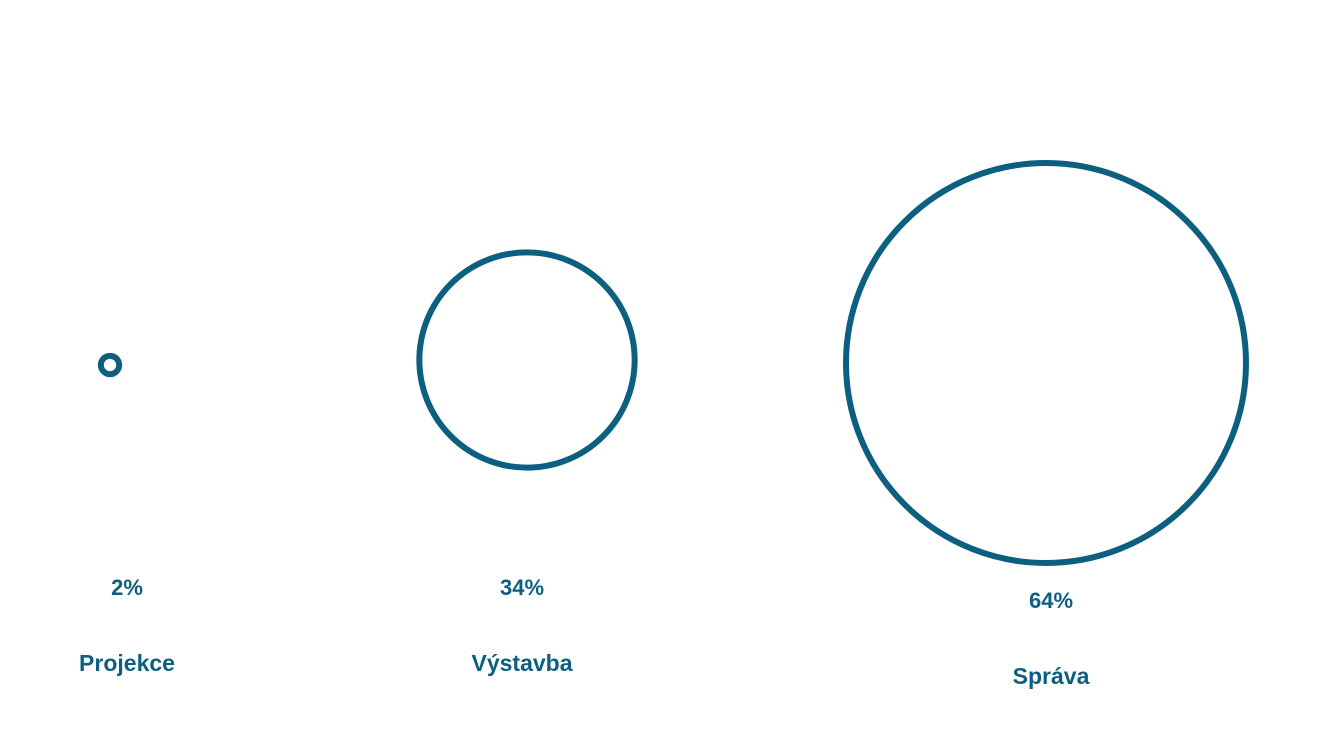 Image resolution: width=1333 pixels, height=750 pixels. Describe the element at coordinates (1051, 676) in the screenshot. I see `category-label: Správa` at that location.